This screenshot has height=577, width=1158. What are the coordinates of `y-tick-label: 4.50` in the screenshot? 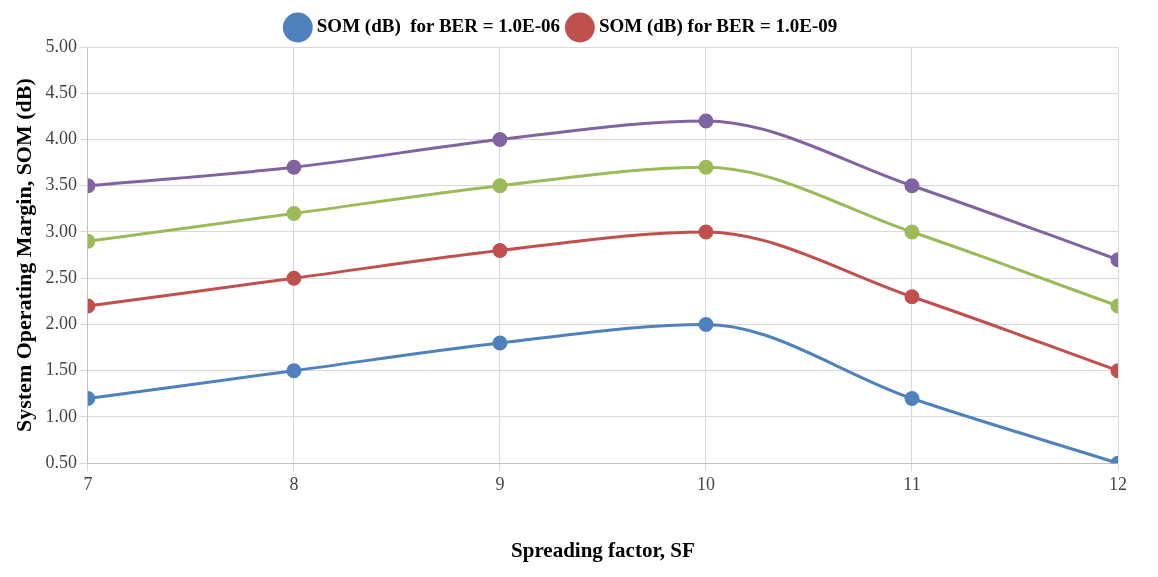 It's located at (61, 91).